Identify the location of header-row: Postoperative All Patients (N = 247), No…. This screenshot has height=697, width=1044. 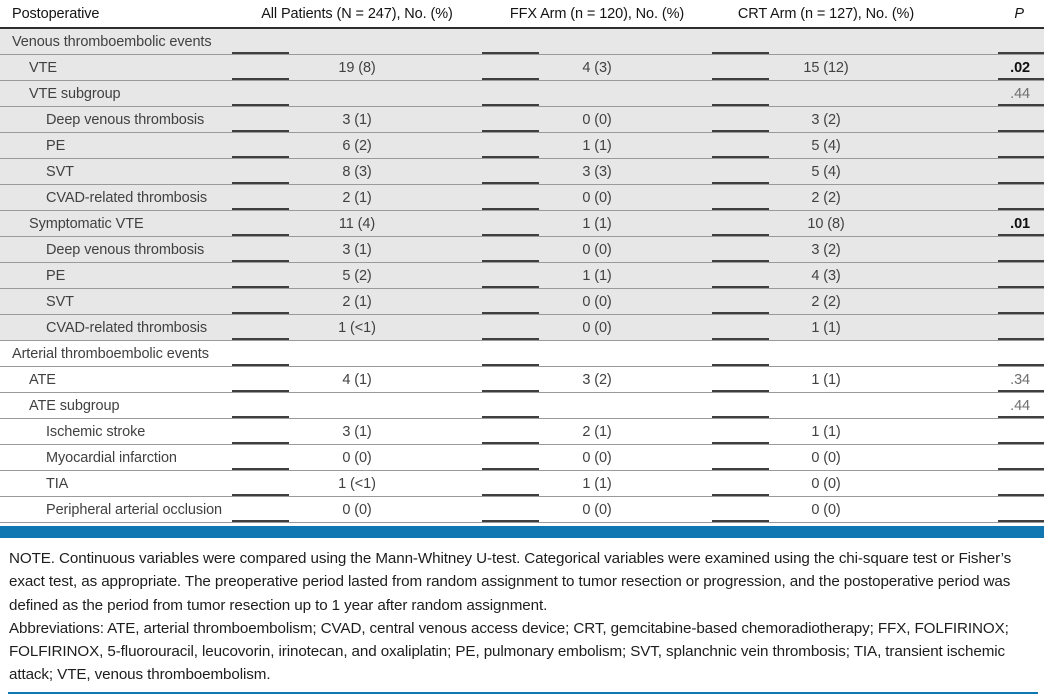
(522, 14).